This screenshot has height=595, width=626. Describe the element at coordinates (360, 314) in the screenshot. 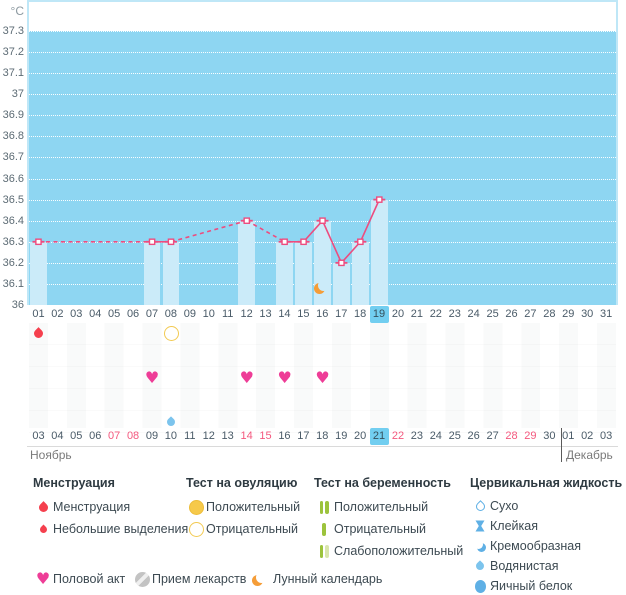

I see `cycle-day-18: 18` at that location.